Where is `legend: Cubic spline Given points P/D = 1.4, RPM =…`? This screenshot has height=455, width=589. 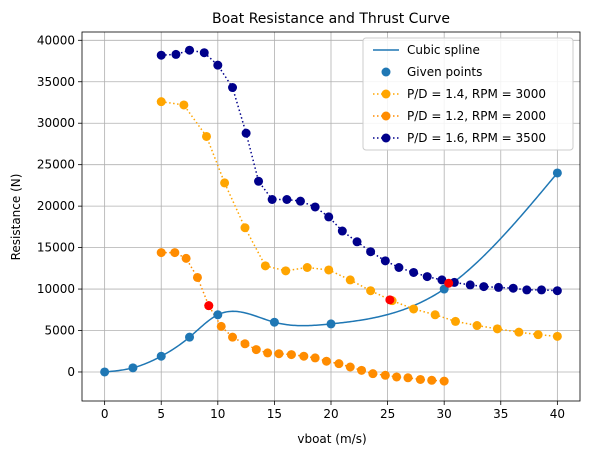 legend: Cubic spline Given points P/D = 1.4, RPM =… is located at coordinates (468, 94).